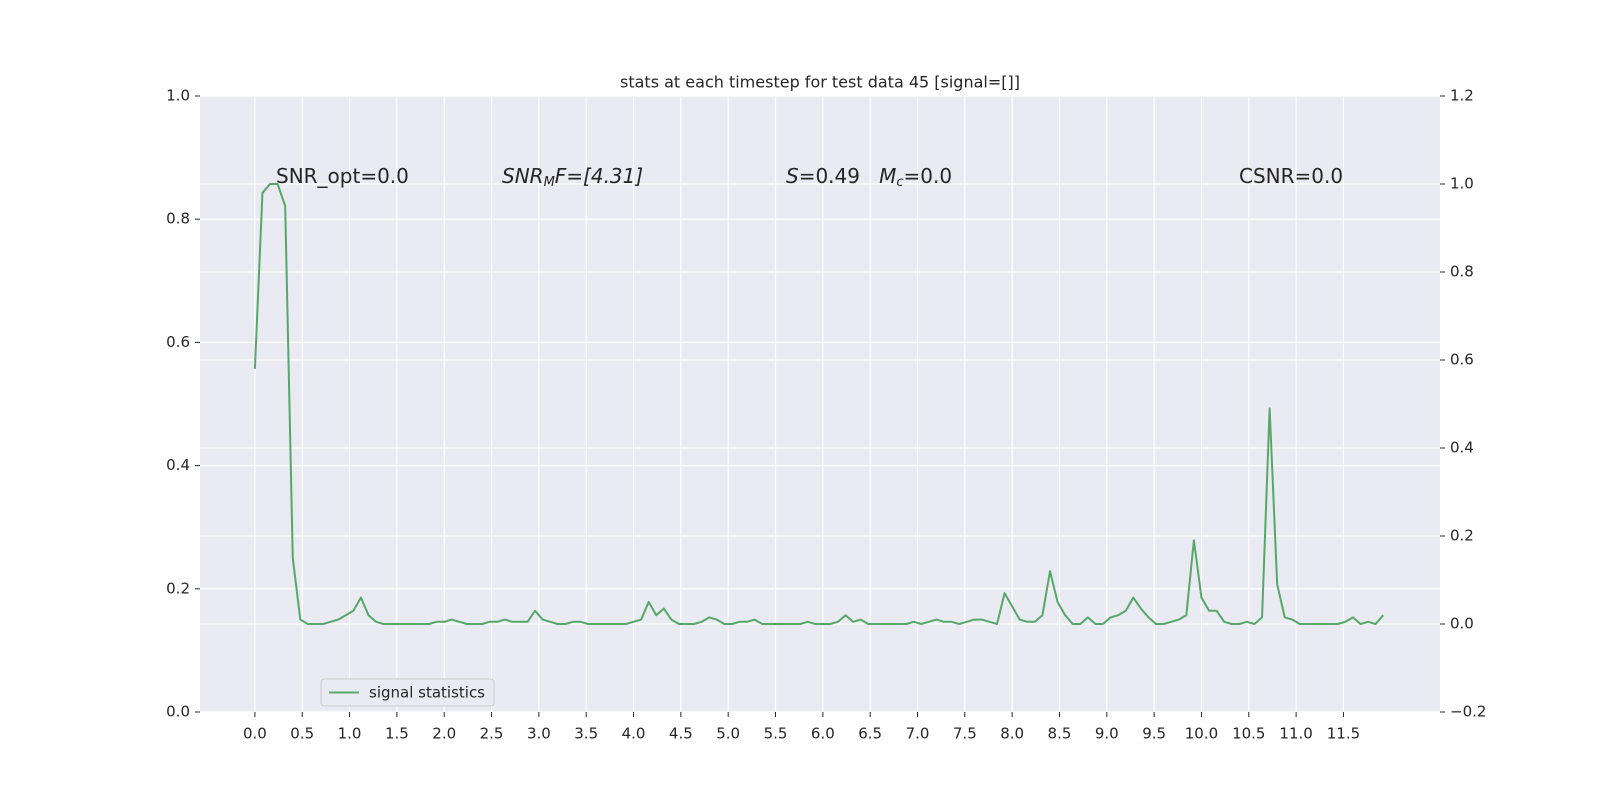  I want to click on x-tick-label: 11.0, so click(1295, 734).